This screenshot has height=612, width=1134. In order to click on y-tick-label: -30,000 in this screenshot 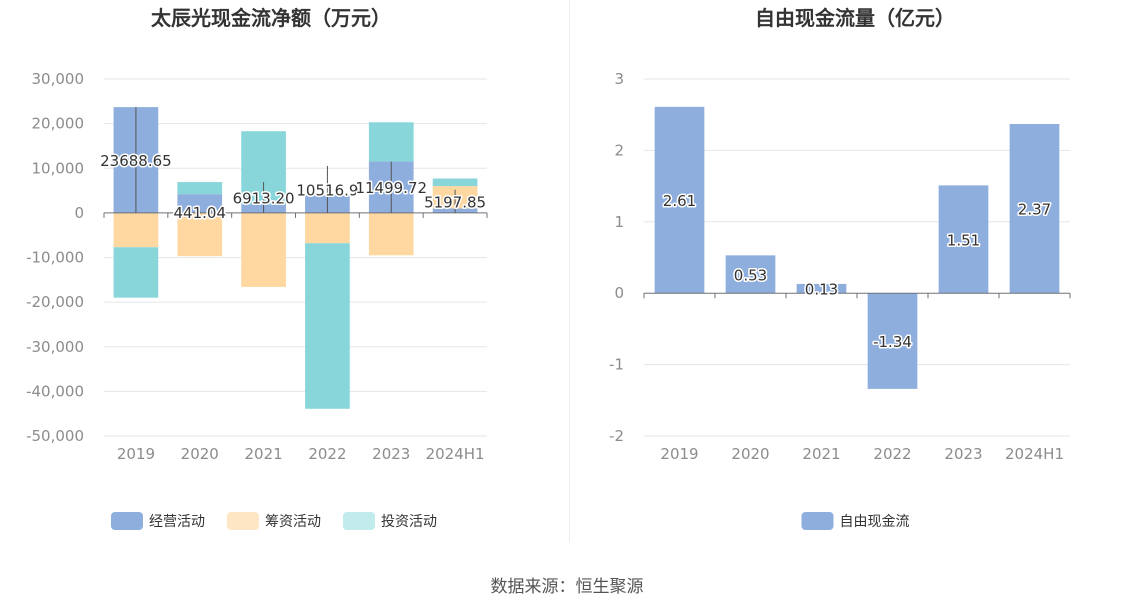, I will do `click(55, 347)`.